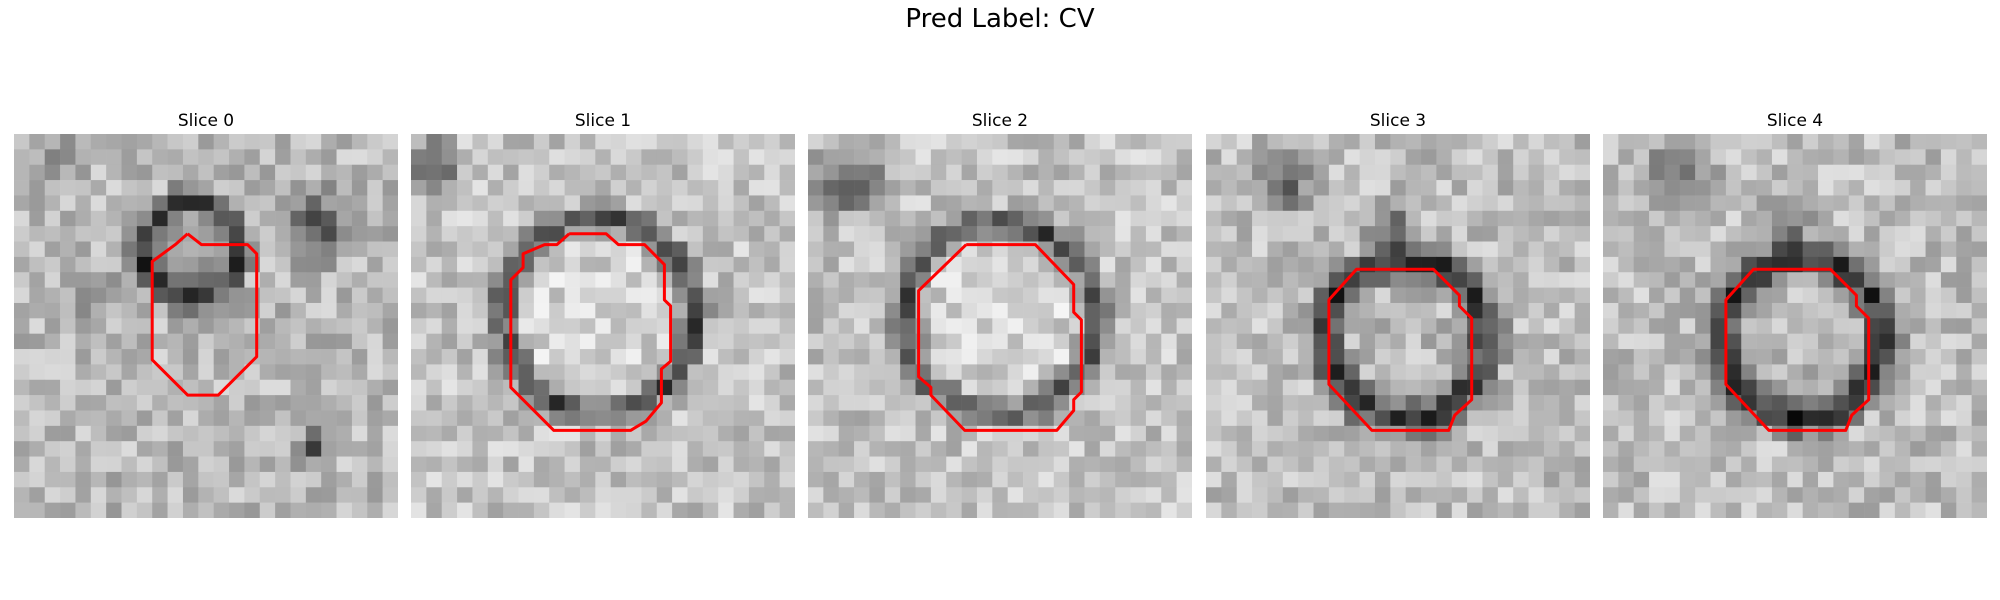  I want to click on slice-panel-4: Slice 4, so click(1795, 313).